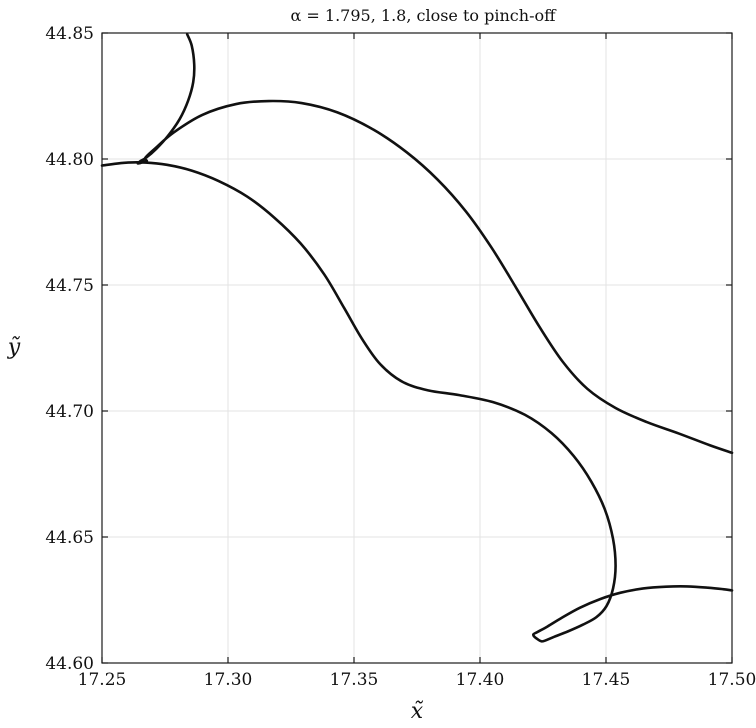 Image resolution: width=756 pixels, height=728 pixels. What do you see at coordinates (69, 34) in the screenshot?
I see `y-tick-label: 44.85` at bounding box center [69, 34].